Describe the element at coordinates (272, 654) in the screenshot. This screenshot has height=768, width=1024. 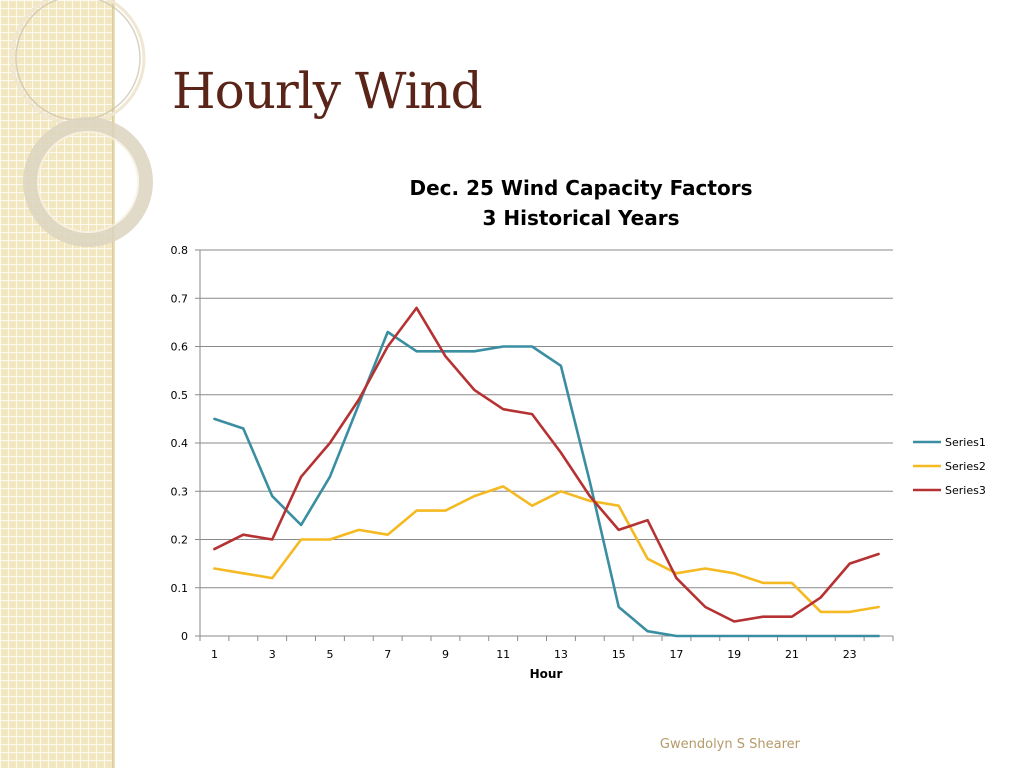
I see `x-tick-label: 3` at that location.